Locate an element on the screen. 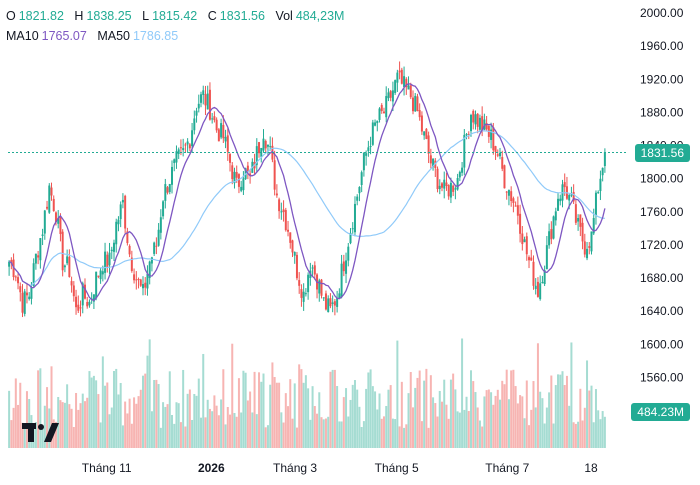  tradingview-logo is located at coordinates (41, 432).